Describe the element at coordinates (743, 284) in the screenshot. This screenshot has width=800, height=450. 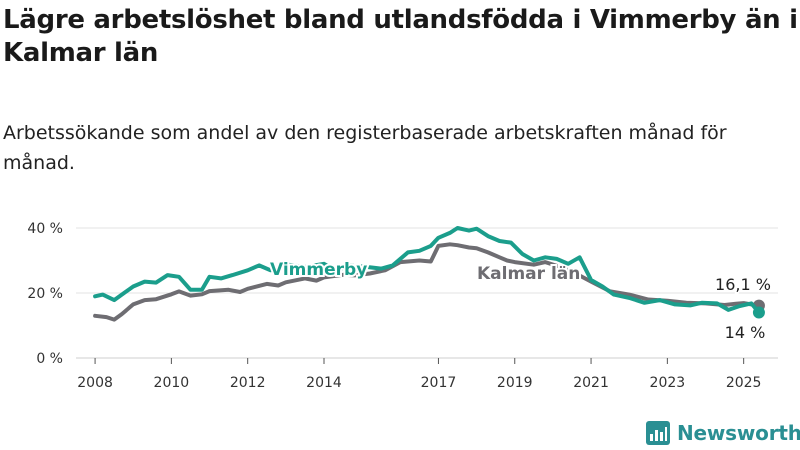
I see `end-value-label: 16,1 %` at that location.